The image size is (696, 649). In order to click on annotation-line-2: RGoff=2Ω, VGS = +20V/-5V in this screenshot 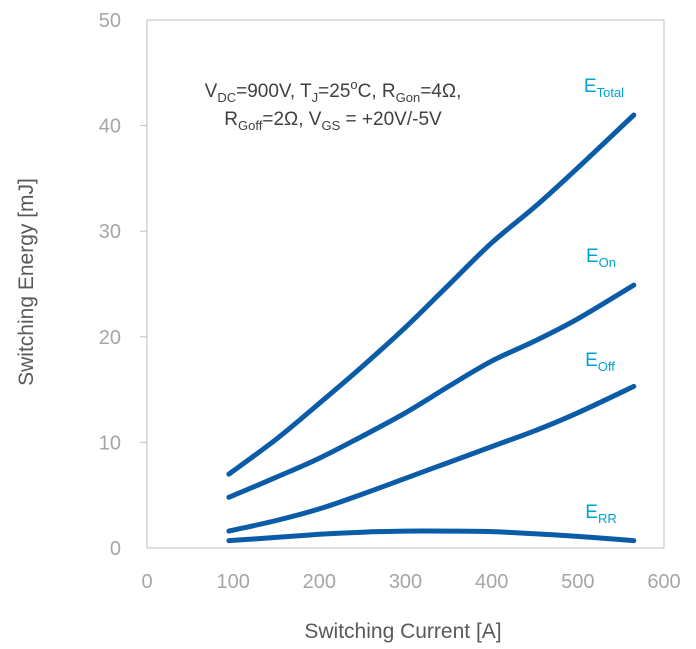, I will do `click(333, 121)`.